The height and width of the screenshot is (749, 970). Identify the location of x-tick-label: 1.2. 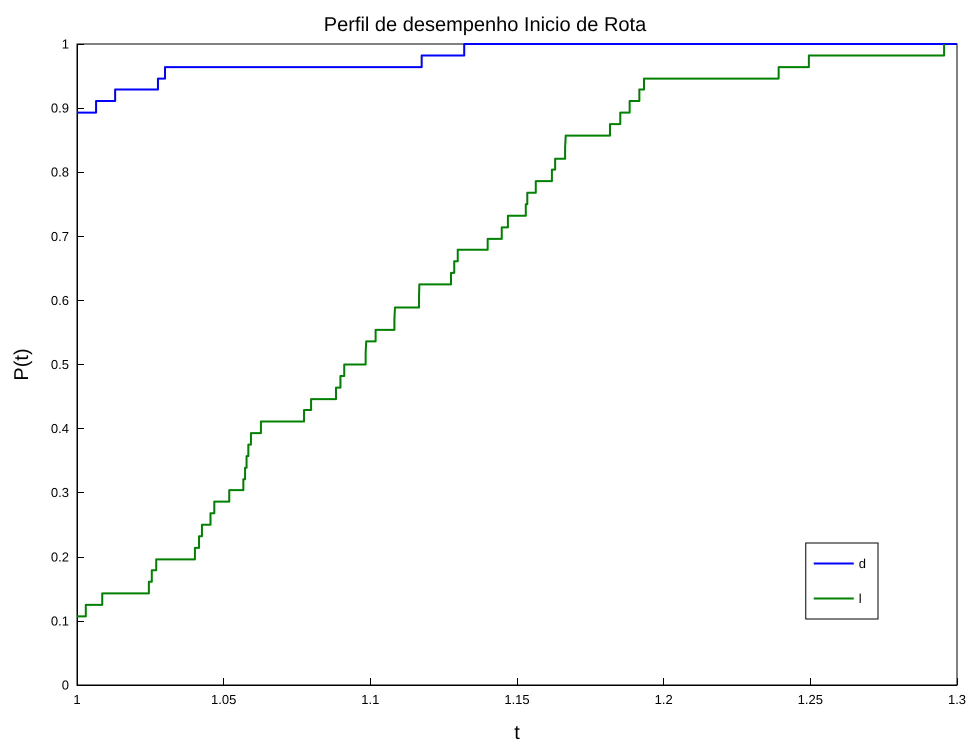
(663, 699).